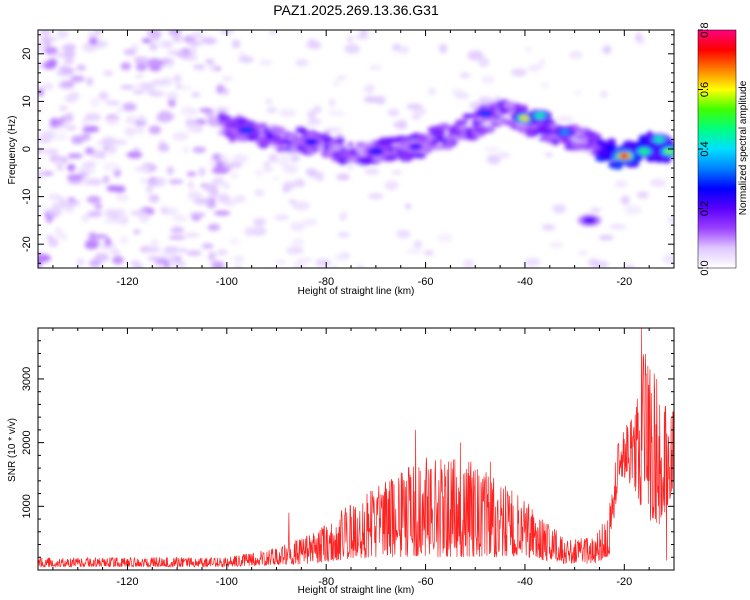 This screenshot has height=600, width=750. I want to click on snr-y-axis-title: SNR (10 * v/v), so click(12, 450).